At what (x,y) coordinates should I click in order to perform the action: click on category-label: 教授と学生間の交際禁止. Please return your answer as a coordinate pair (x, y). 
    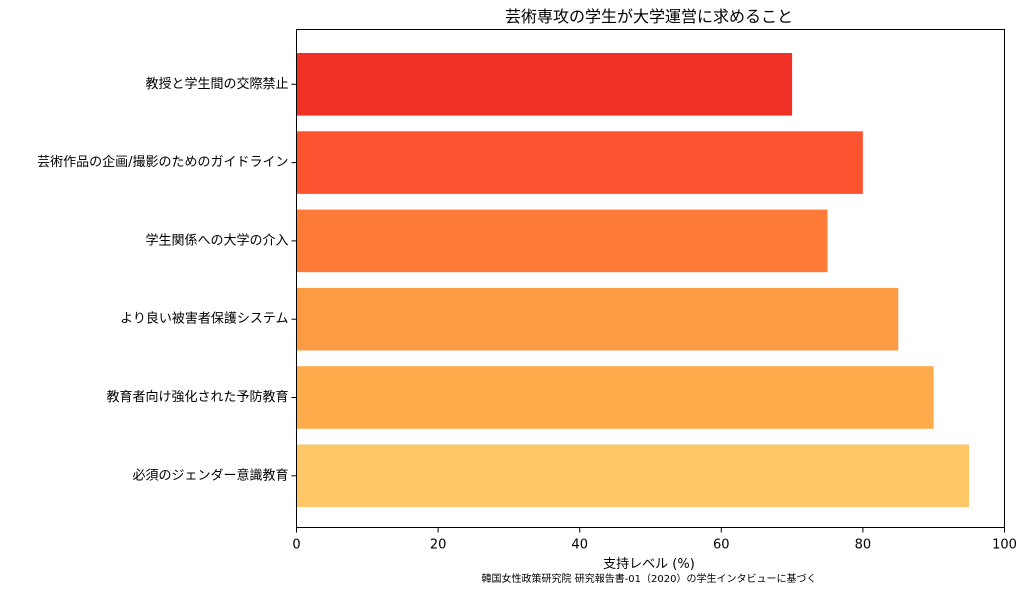
    Looking at the image, I should click on (216, 84).